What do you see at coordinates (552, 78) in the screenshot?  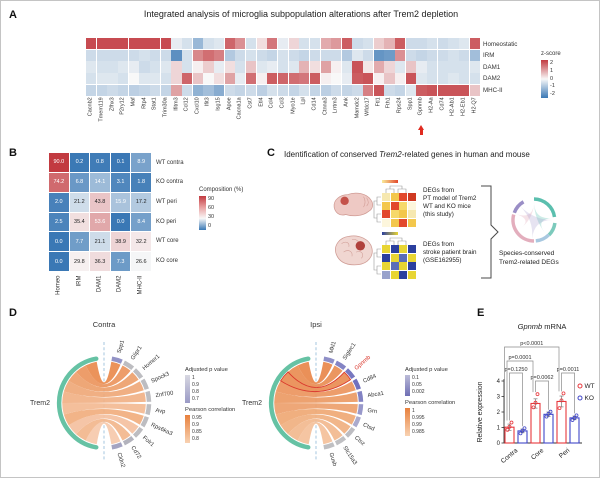 I see `legend-tick: 0` at bounding box center [552, 78].